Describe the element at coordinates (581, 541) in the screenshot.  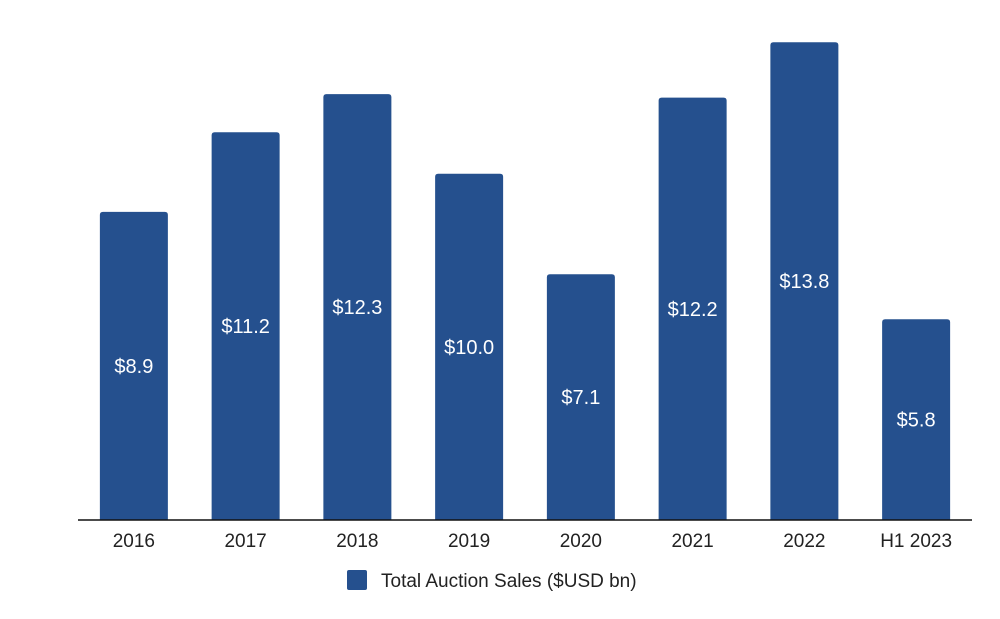
I see `x-tick-label: 2020` at that location.